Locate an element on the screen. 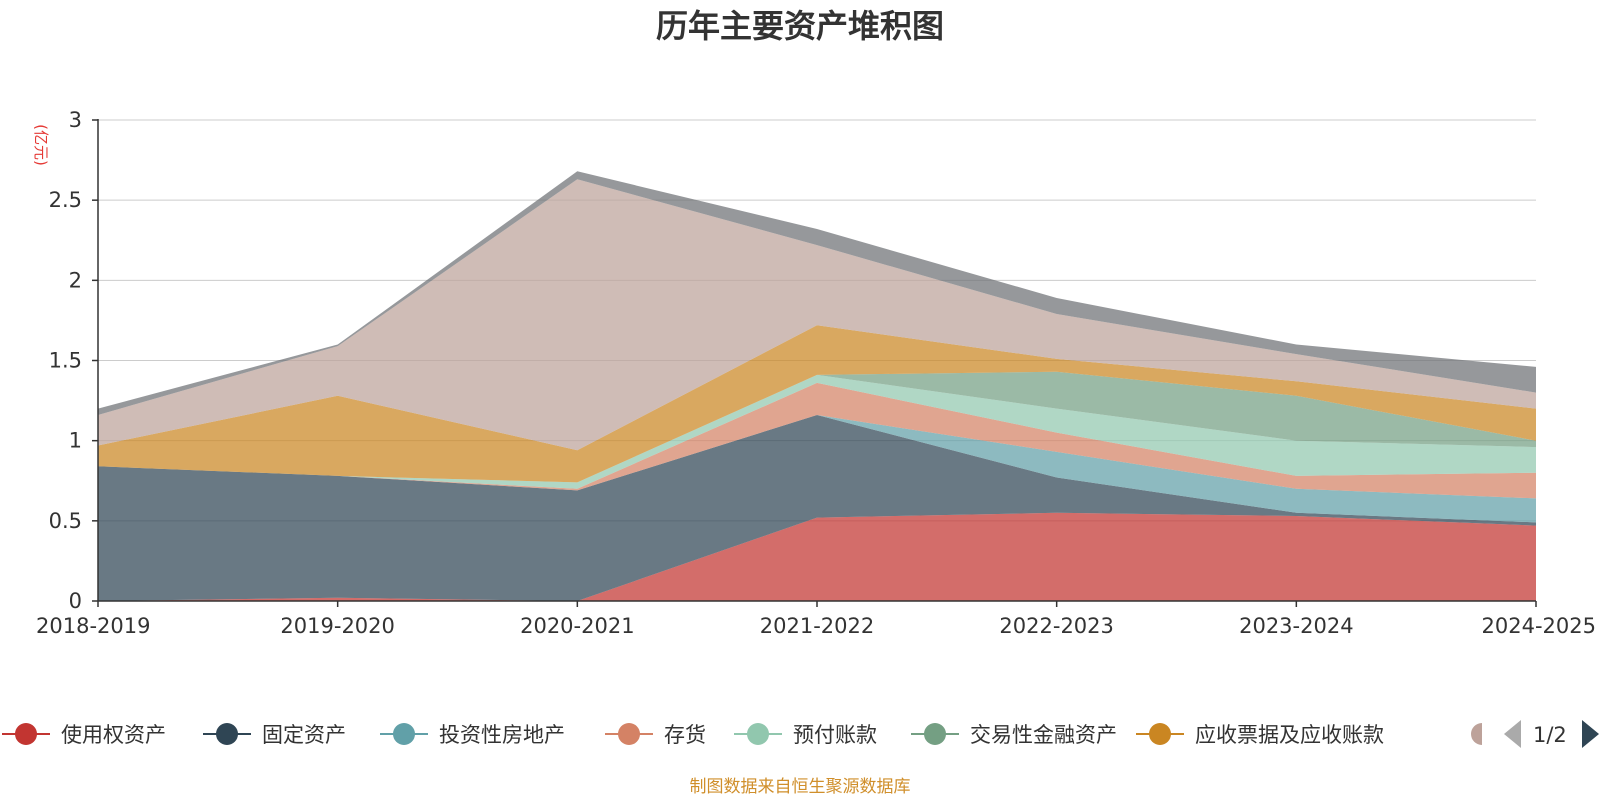 The width and height of the screenshot is (1600, 800). legend-item: 固定资产 is located at coordinates (274, 735).